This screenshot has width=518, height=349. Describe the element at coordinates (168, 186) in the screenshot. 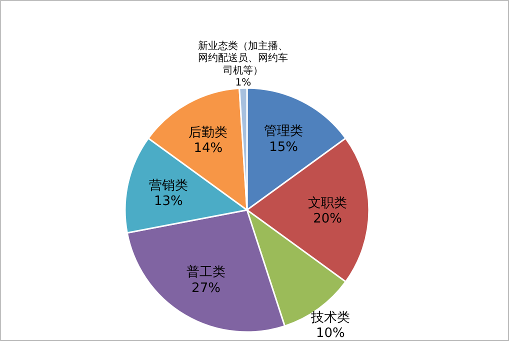

I see `slice-label: 营销类` at that location.